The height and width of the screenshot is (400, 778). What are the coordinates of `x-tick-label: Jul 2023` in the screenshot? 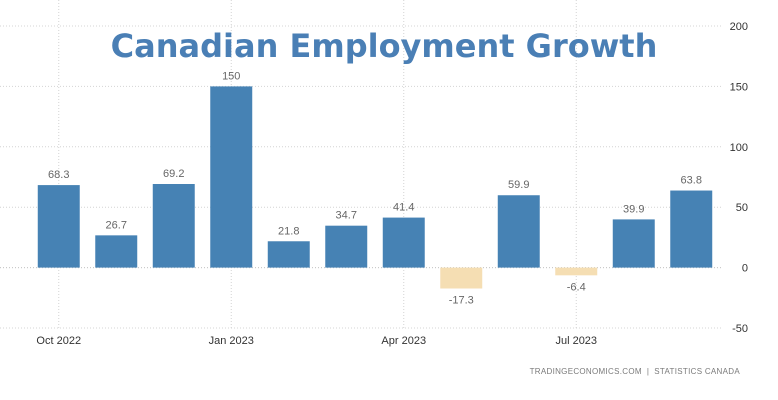 It's located at (576, 341).